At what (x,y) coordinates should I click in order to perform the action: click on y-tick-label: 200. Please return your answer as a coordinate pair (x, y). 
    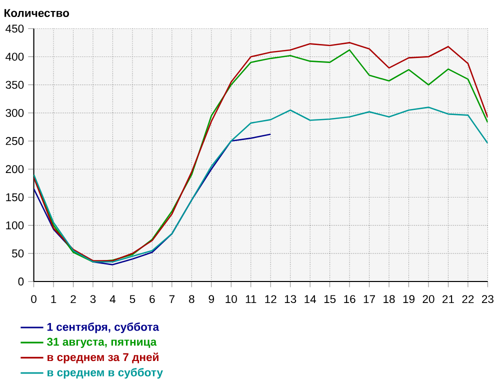
    Looking at the image, I should click on (15, 169).